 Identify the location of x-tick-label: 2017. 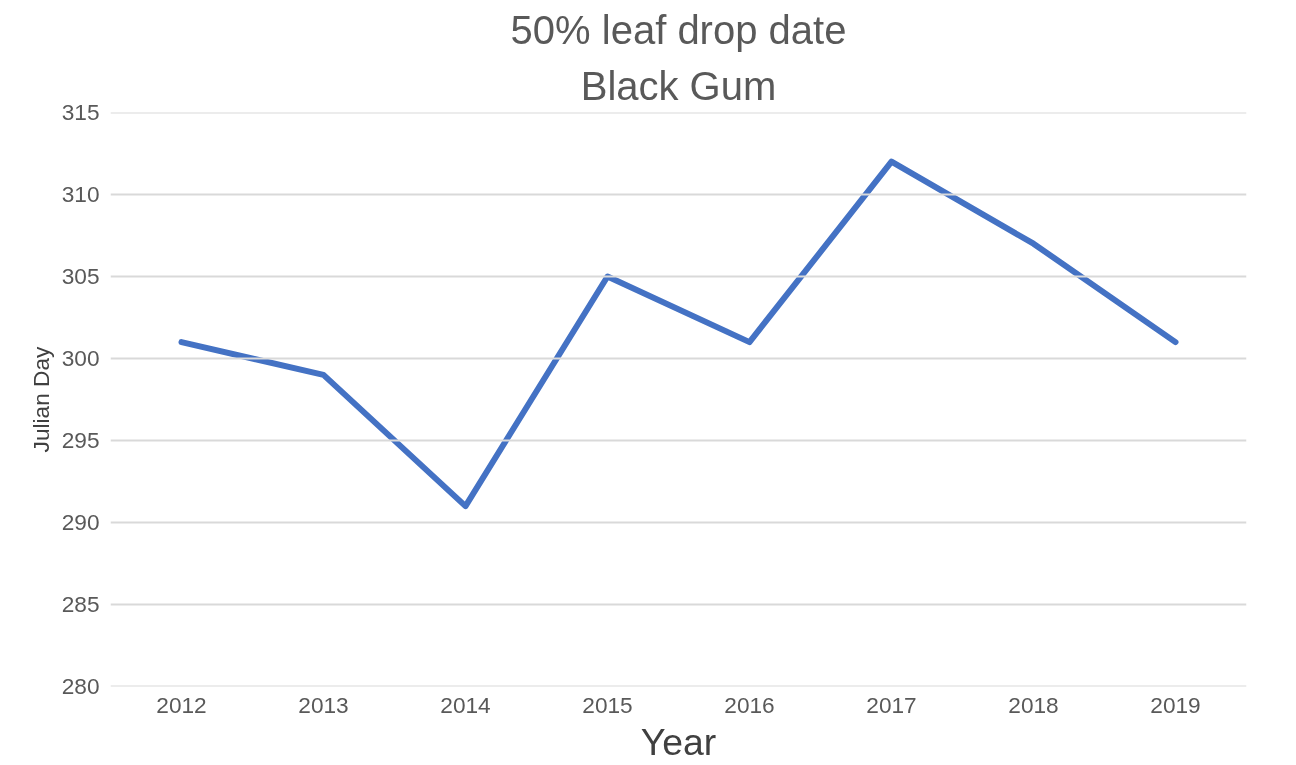
(891, 704).